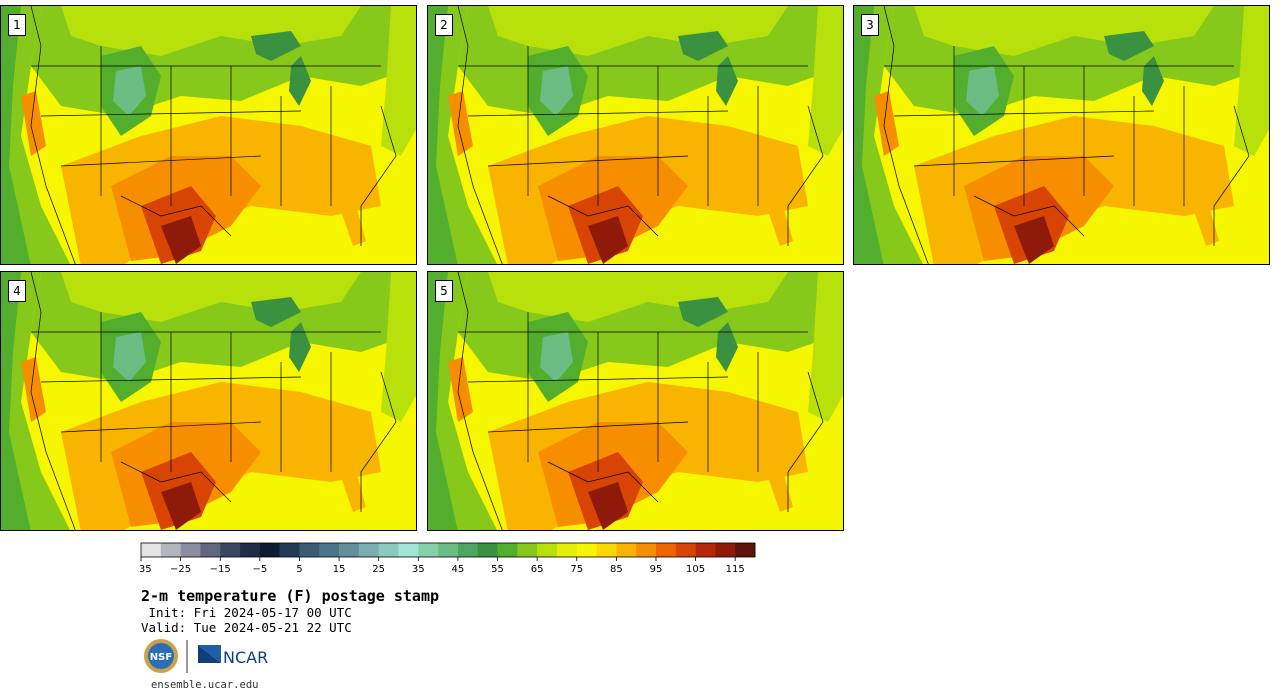  Describe the element at coordinates (259, 569) in the screenshot. I see `colorbar-tick-label: −5` at that location.